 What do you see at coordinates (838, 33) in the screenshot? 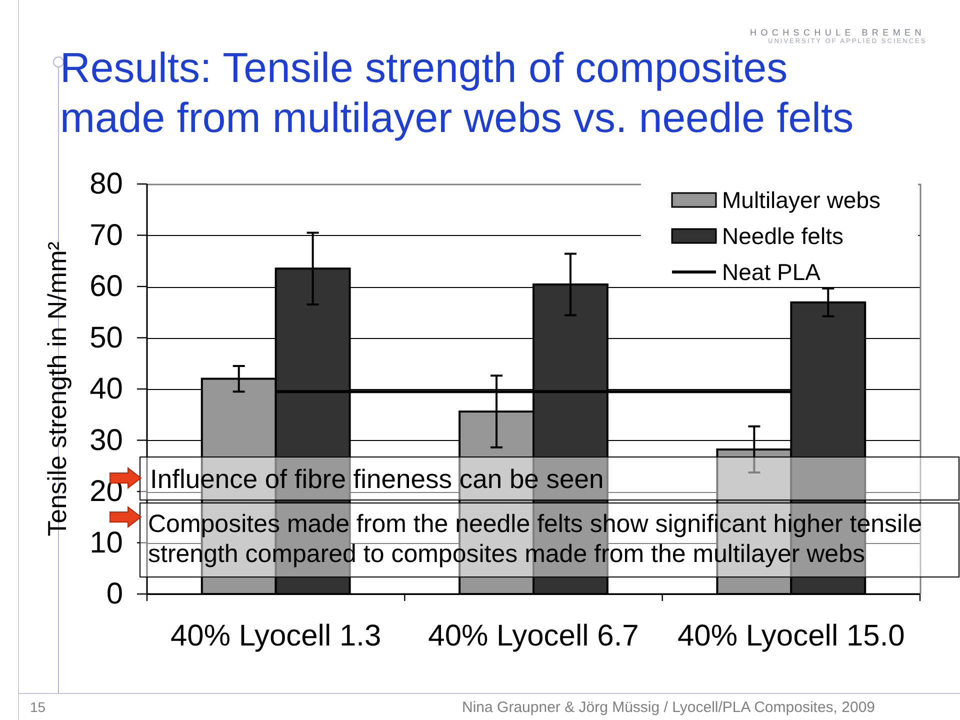
I see `text: HOCHSCHULE BREMEN` at bounding box center [838, 33].